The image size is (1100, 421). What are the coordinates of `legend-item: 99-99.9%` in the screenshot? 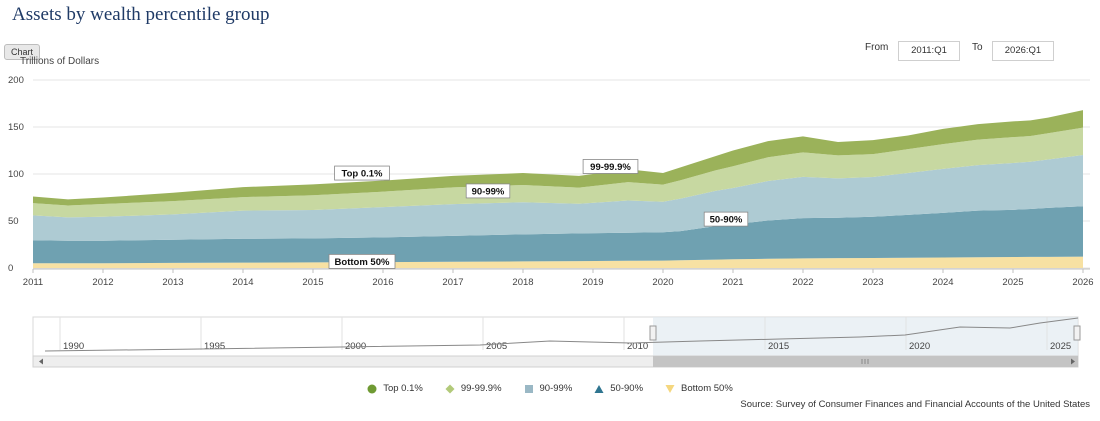 It's located at (473, 388).